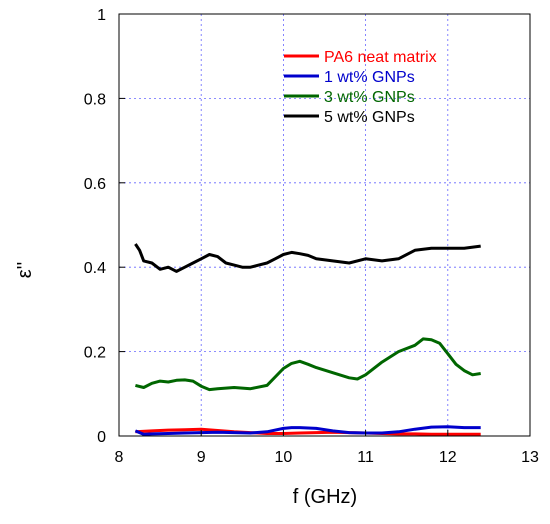 This screenshot has height=524, width=550. I want to click on x-tick-label: 8, so click(119, 457).